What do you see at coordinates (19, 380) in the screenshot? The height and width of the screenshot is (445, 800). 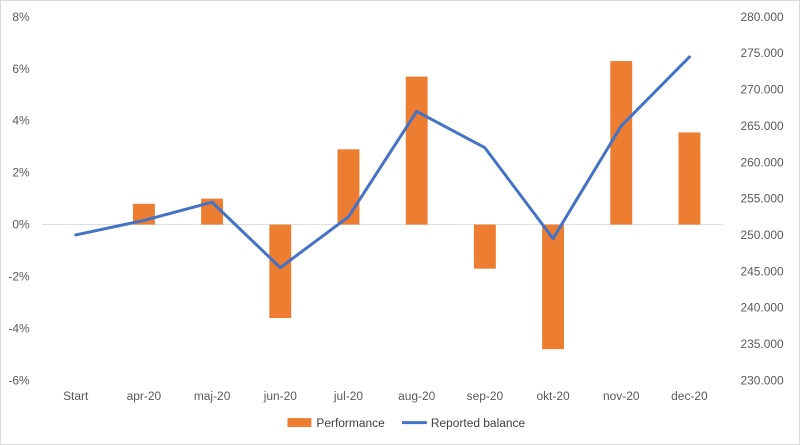 I see `left-tick-label: -6%` at bounding box center [19, 380].